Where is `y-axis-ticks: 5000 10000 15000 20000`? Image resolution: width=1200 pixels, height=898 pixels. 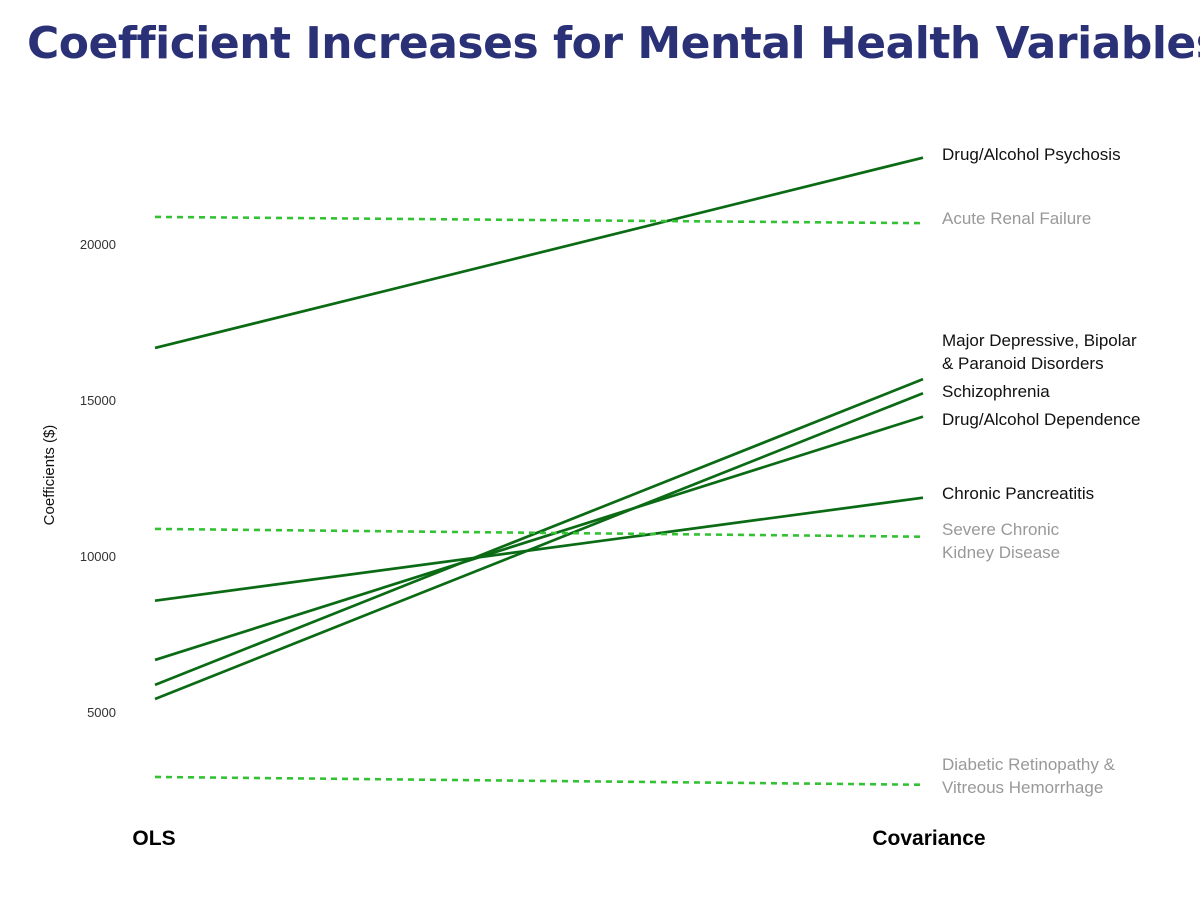
y-axis-ticks: 5000 10000 15000 20000 is located at coordinates (98, 478).